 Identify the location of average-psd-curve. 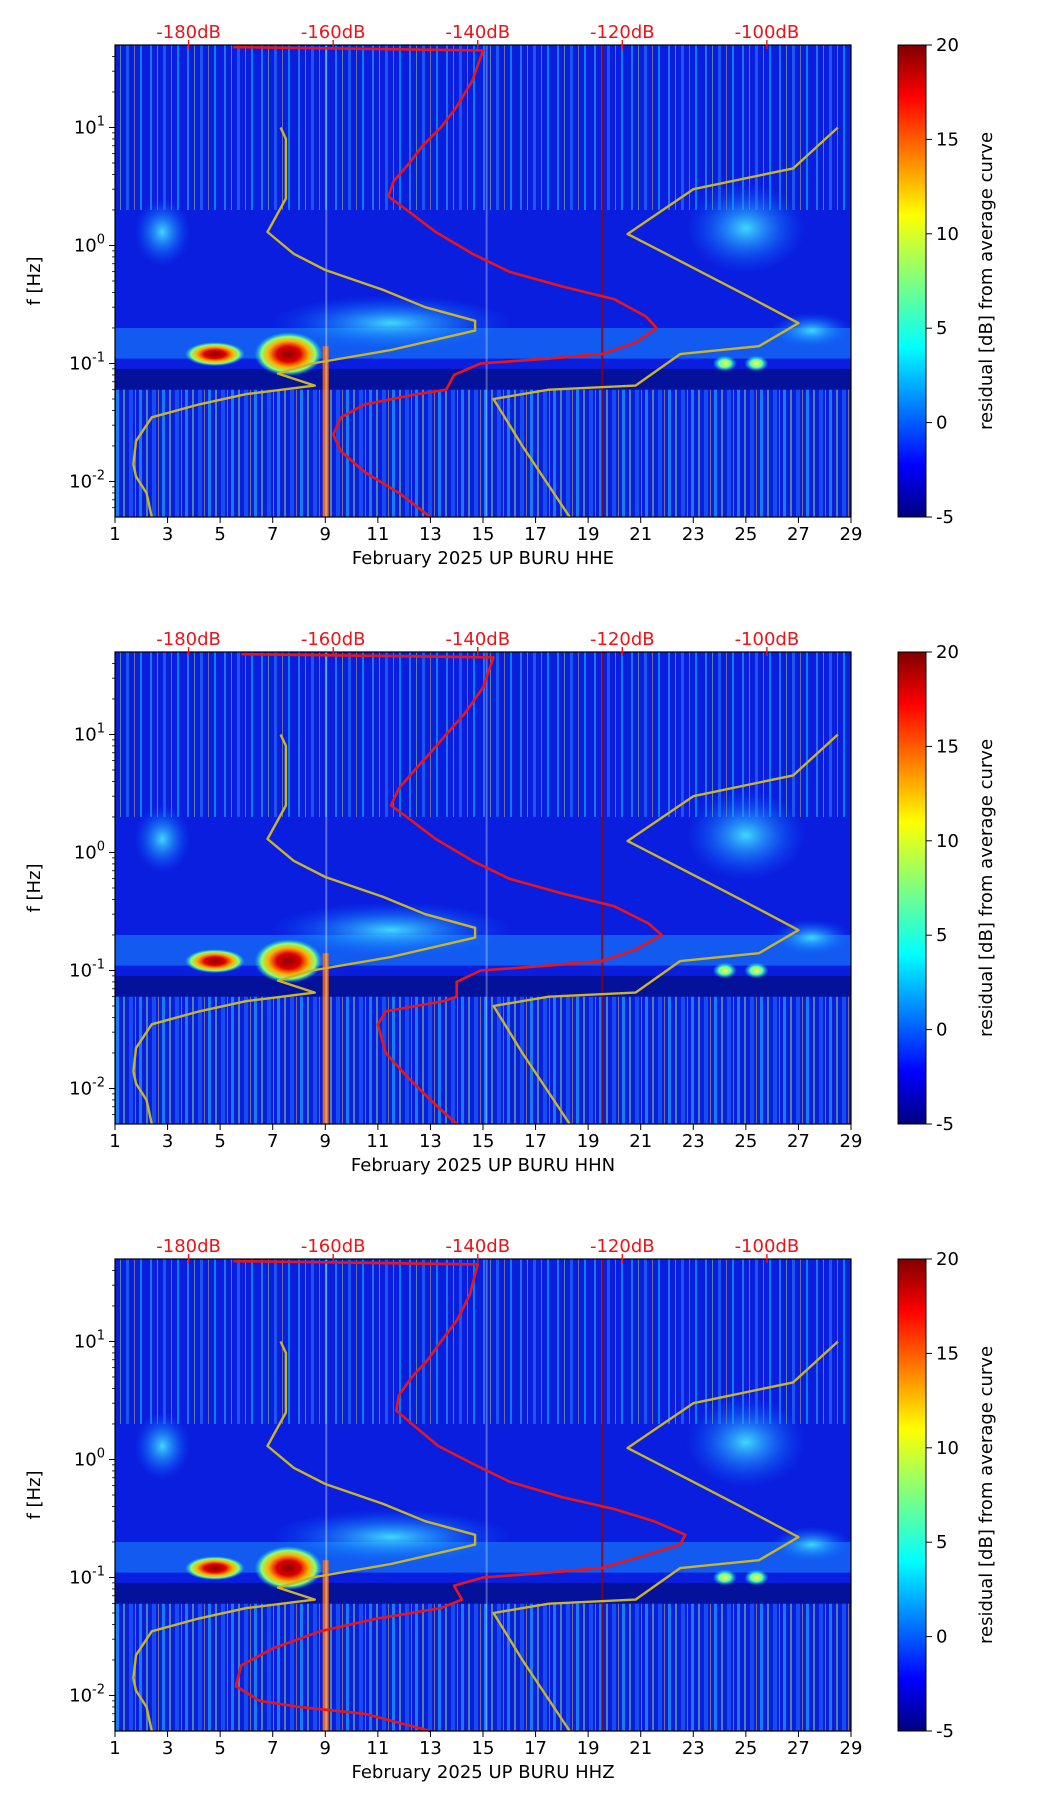
(445, 282).